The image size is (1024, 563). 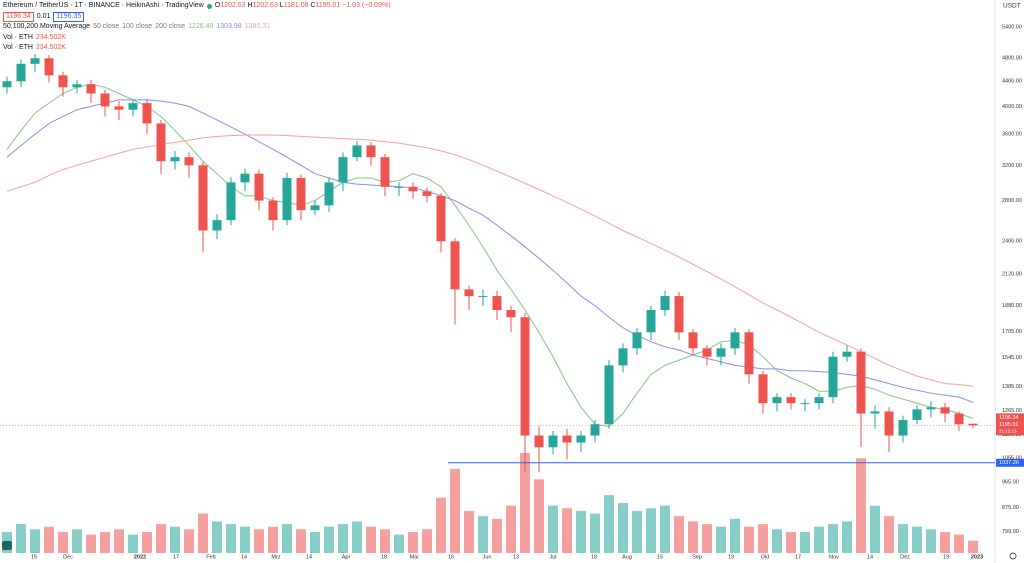 What do you see at coordinates (1012, 201) in the screenshot?
I see `y-tick-label: 2800.00` at bounding box center [1012, 201].